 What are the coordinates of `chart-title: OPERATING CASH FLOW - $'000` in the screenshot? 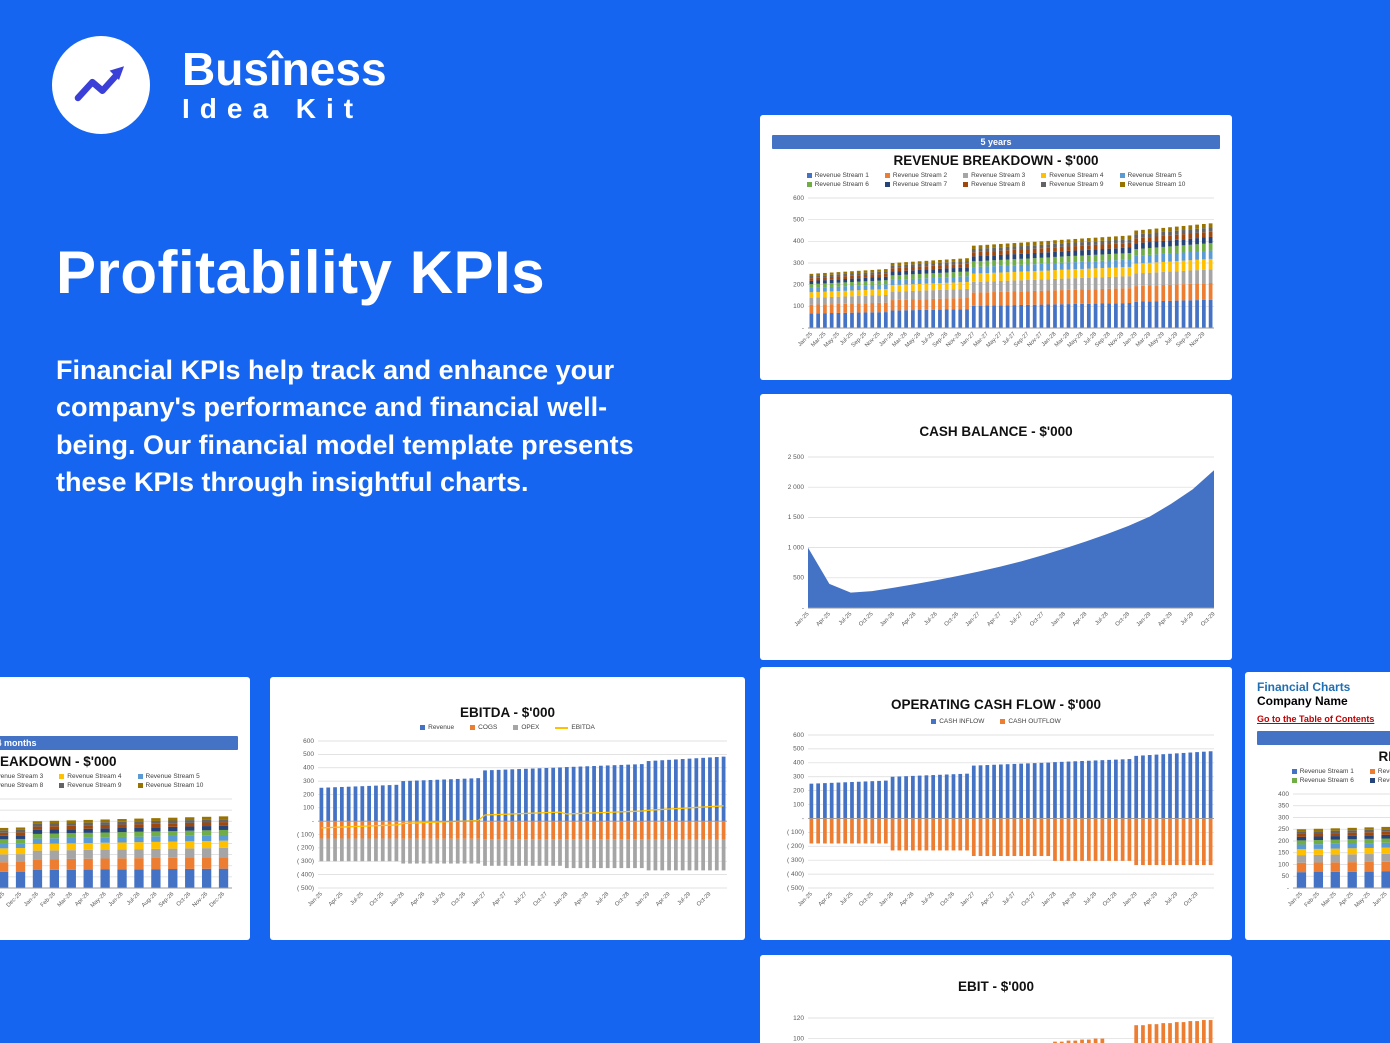 It's located at (996, 704).